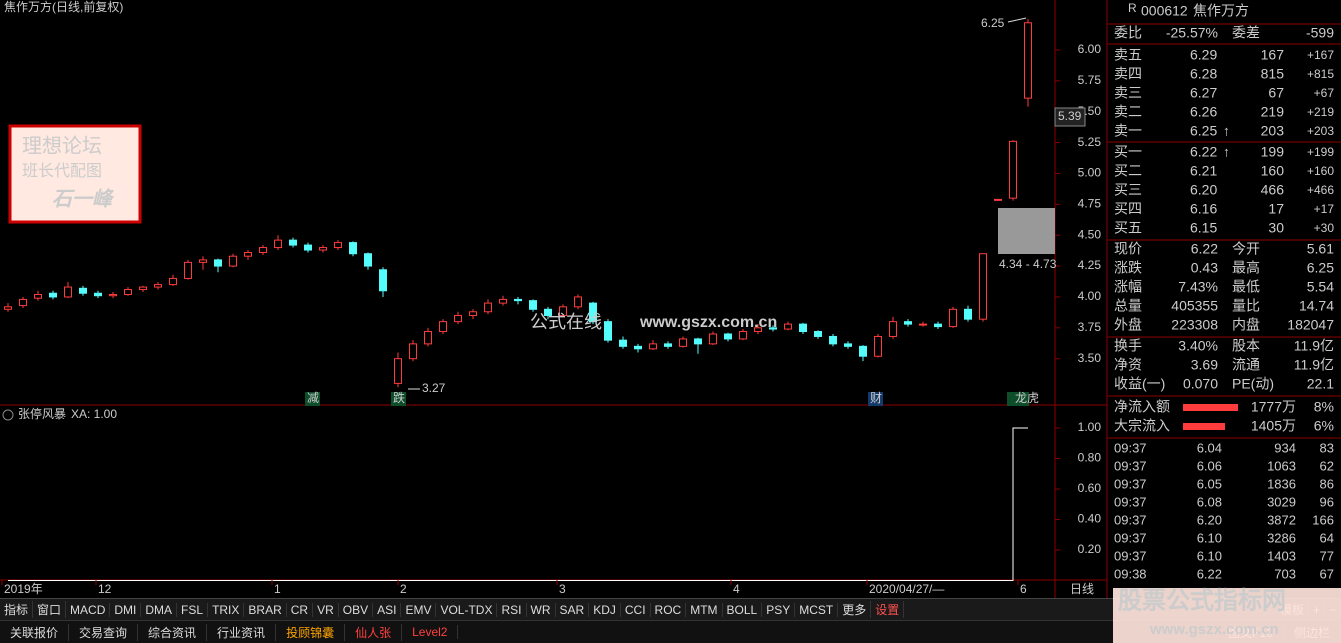  Describe the element at coordinates (1333, 609) in the screenshot. I see `tab: −` at that location.